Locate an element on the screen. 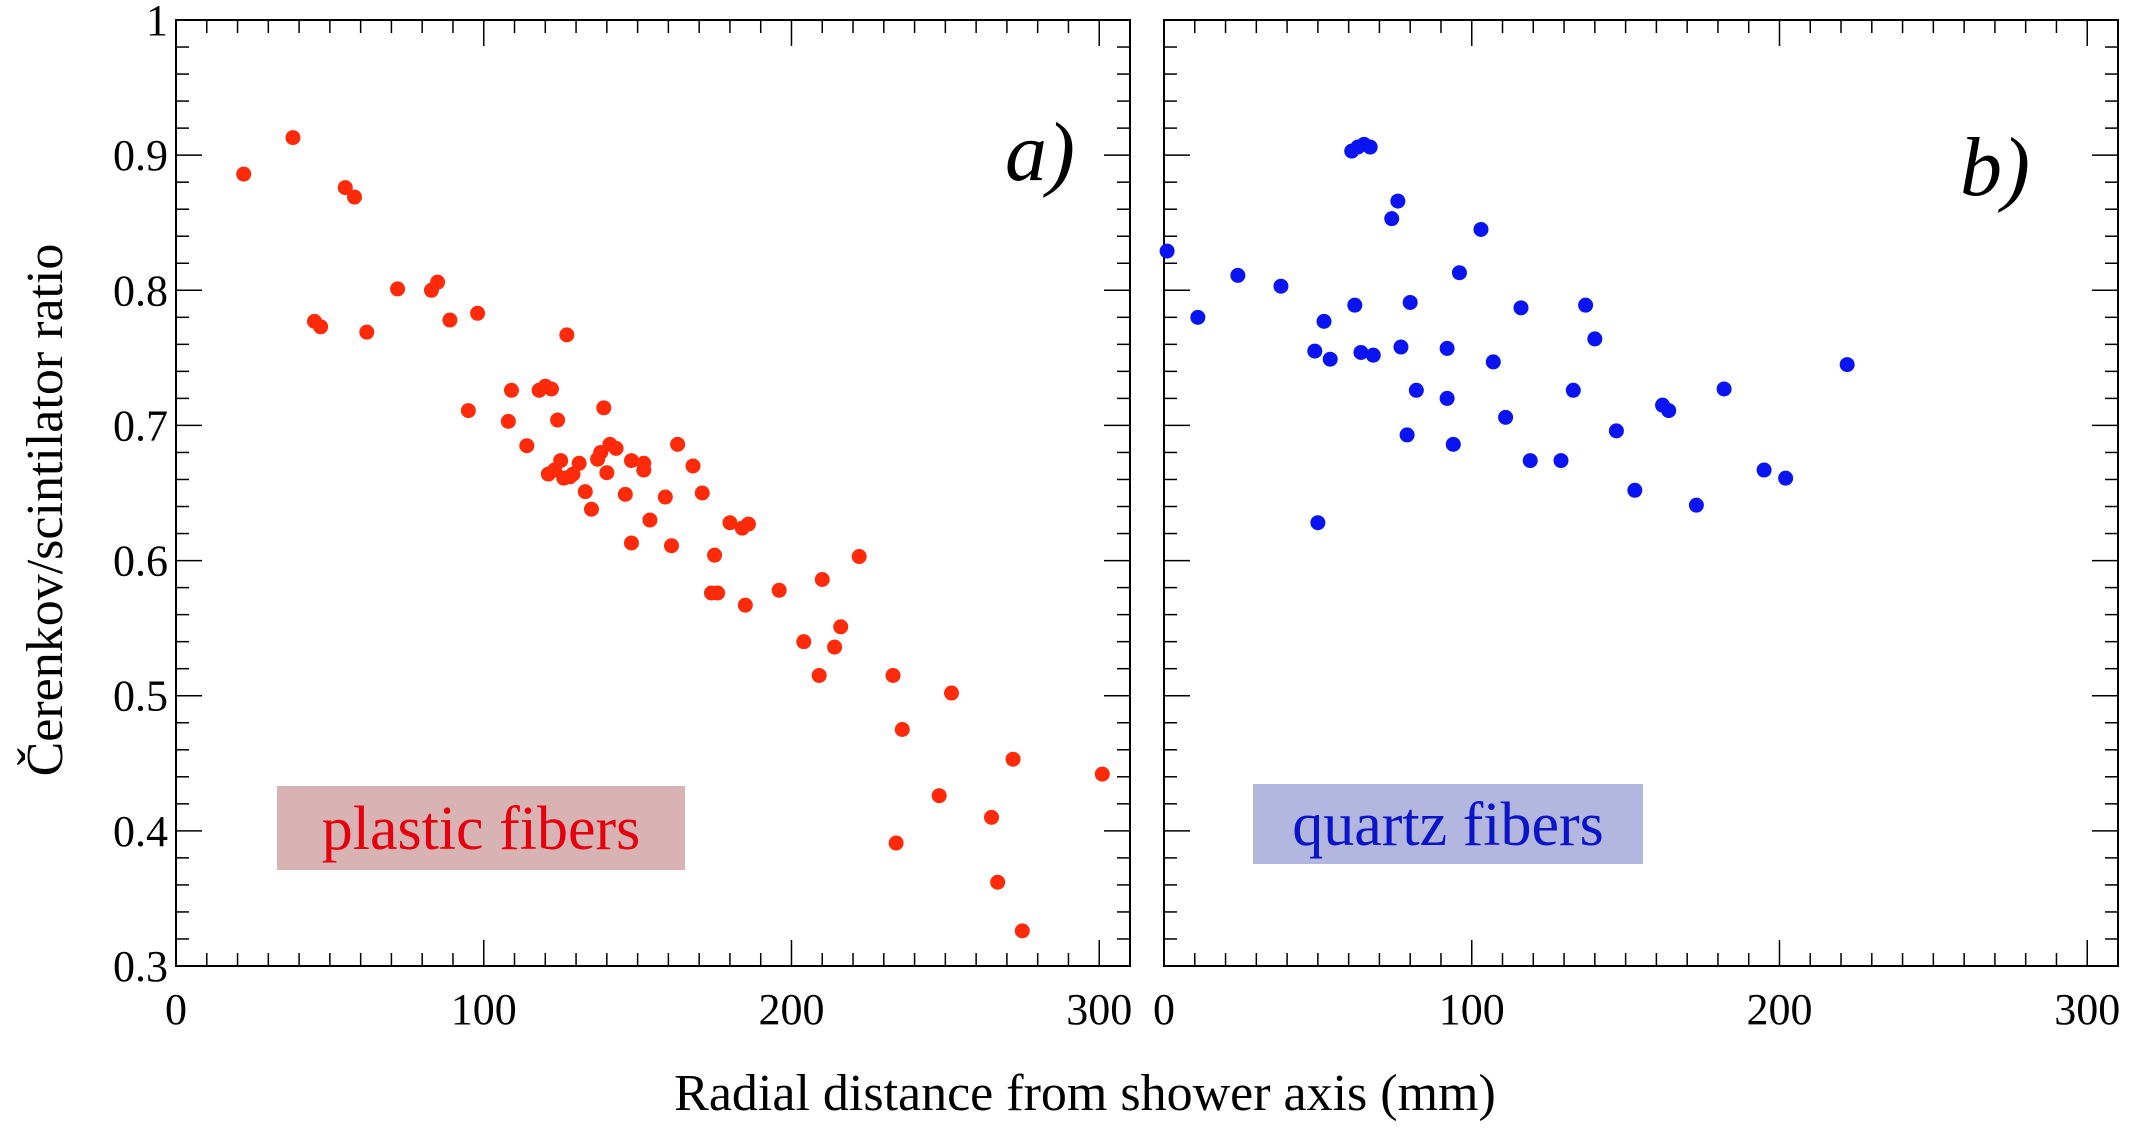 The height and width of the screenshot is (1143, 2156). y-tick-label: 1 is located at coordinates (157, 22).